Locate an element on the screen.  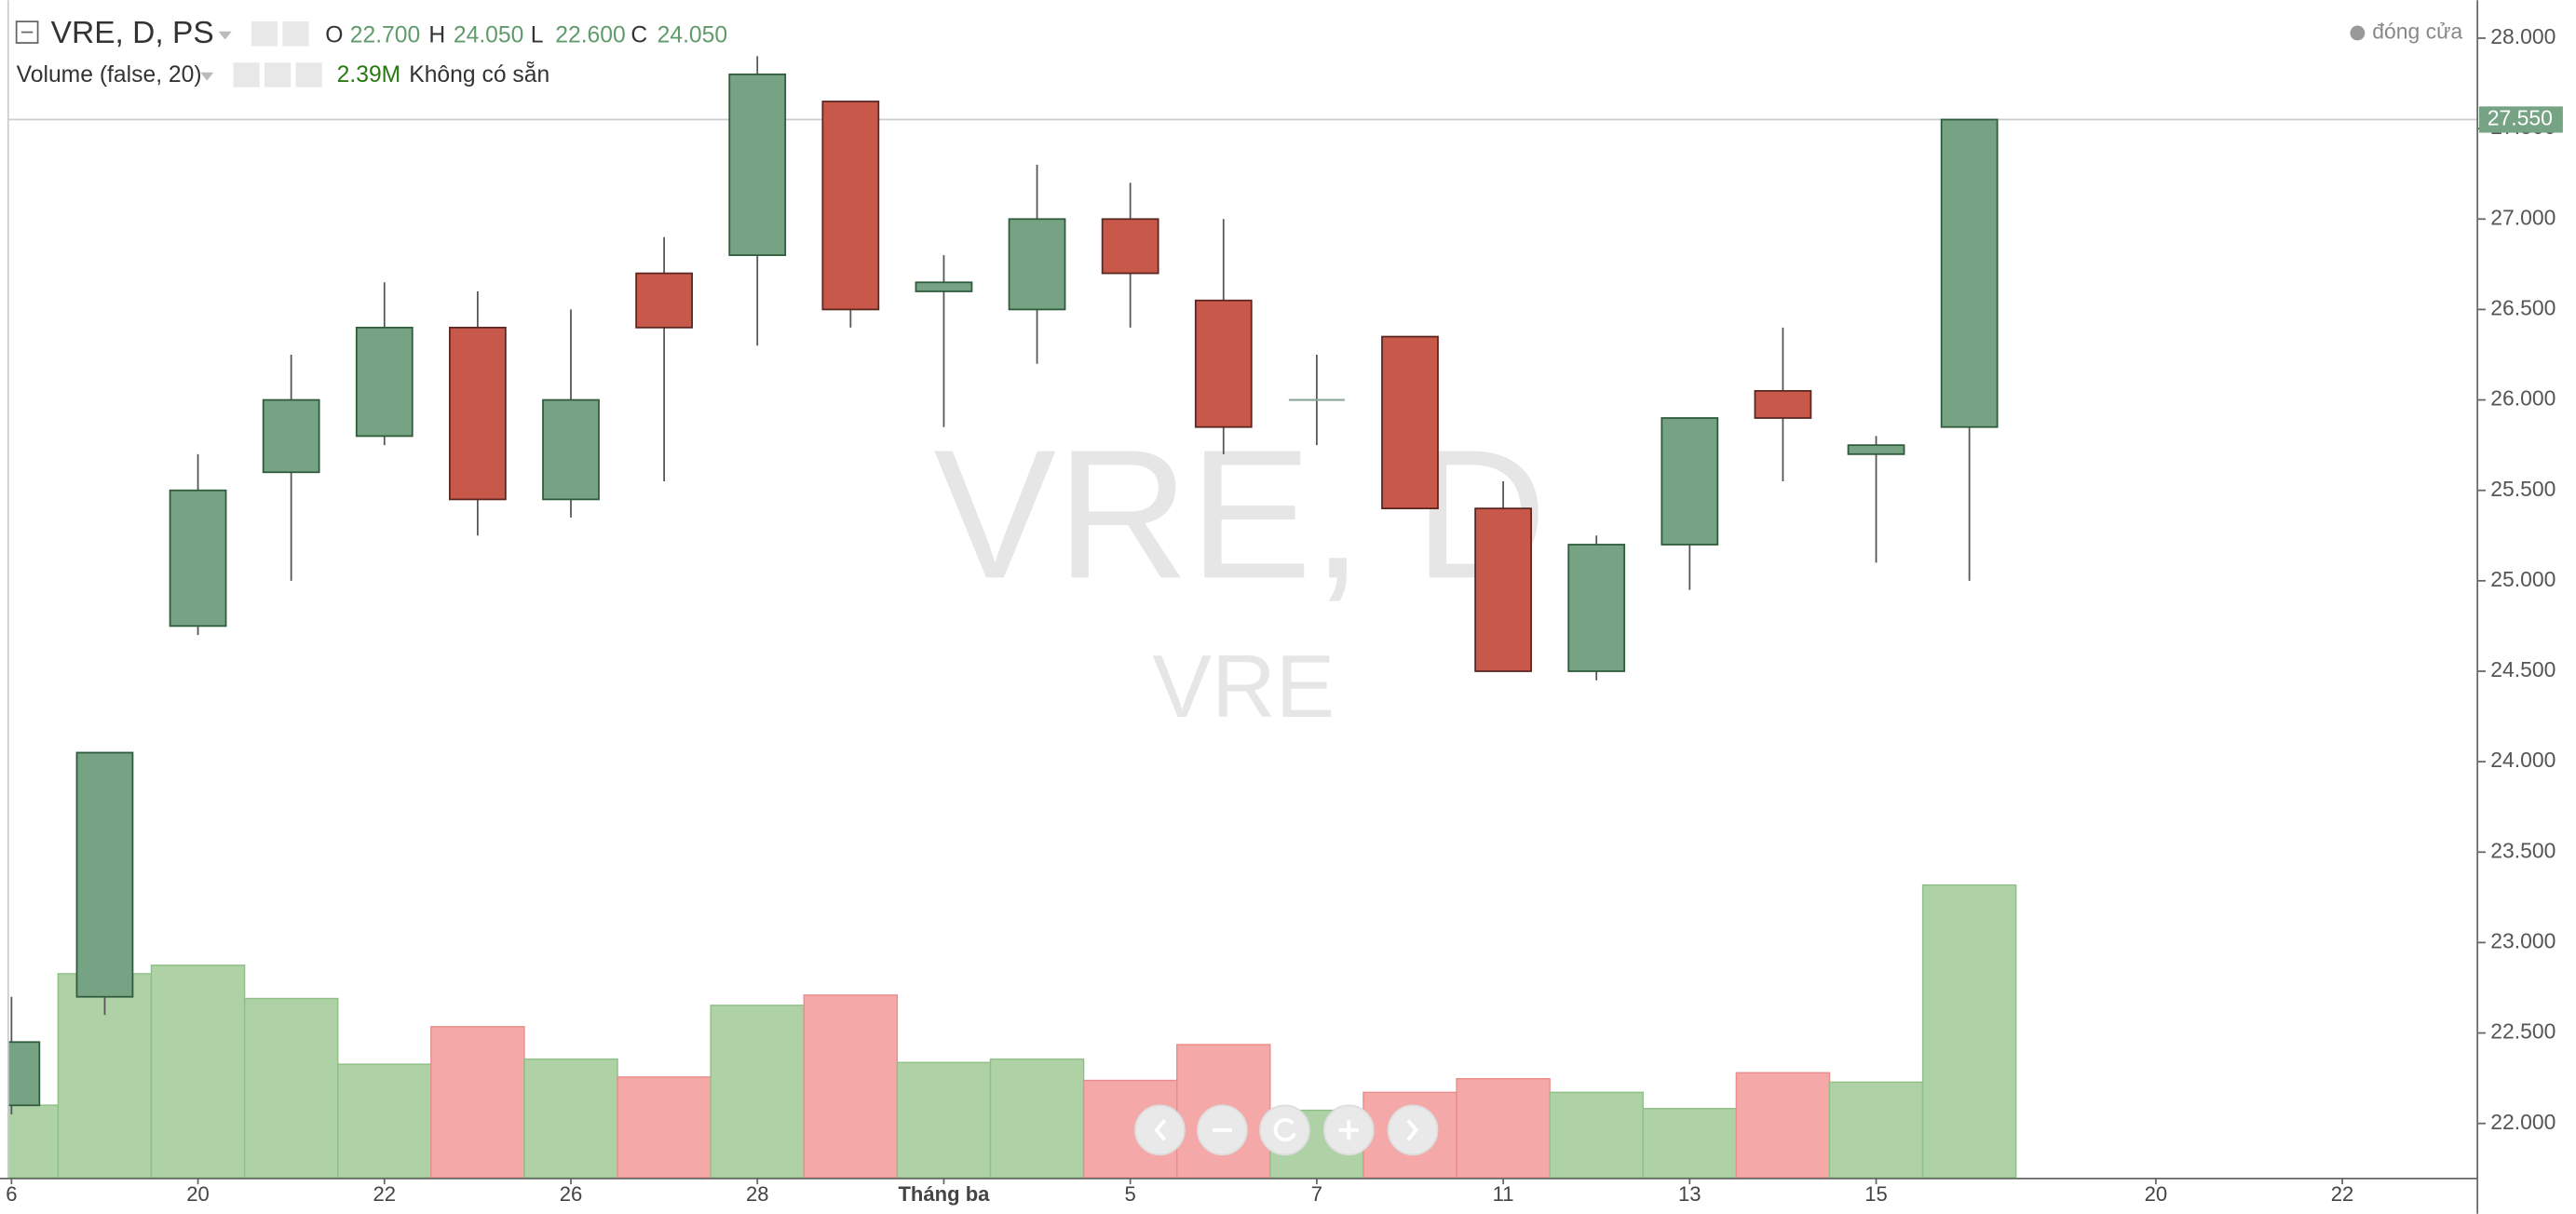
x-tick-label: 15 is located at coordinates (1876, 1194).